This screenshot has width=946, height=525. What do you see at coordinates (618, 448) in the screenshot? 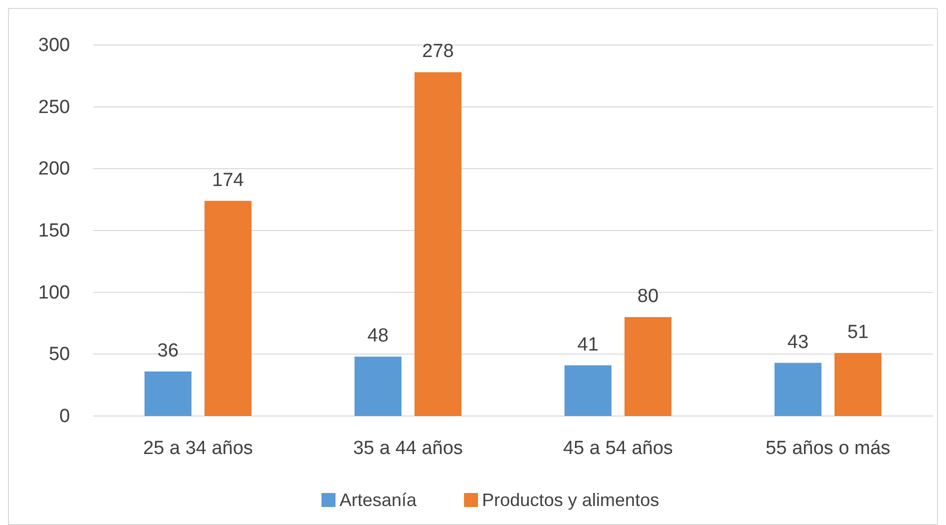
I see `x-tick-label: 45 a 54 años` at bounding box center [618, 448].